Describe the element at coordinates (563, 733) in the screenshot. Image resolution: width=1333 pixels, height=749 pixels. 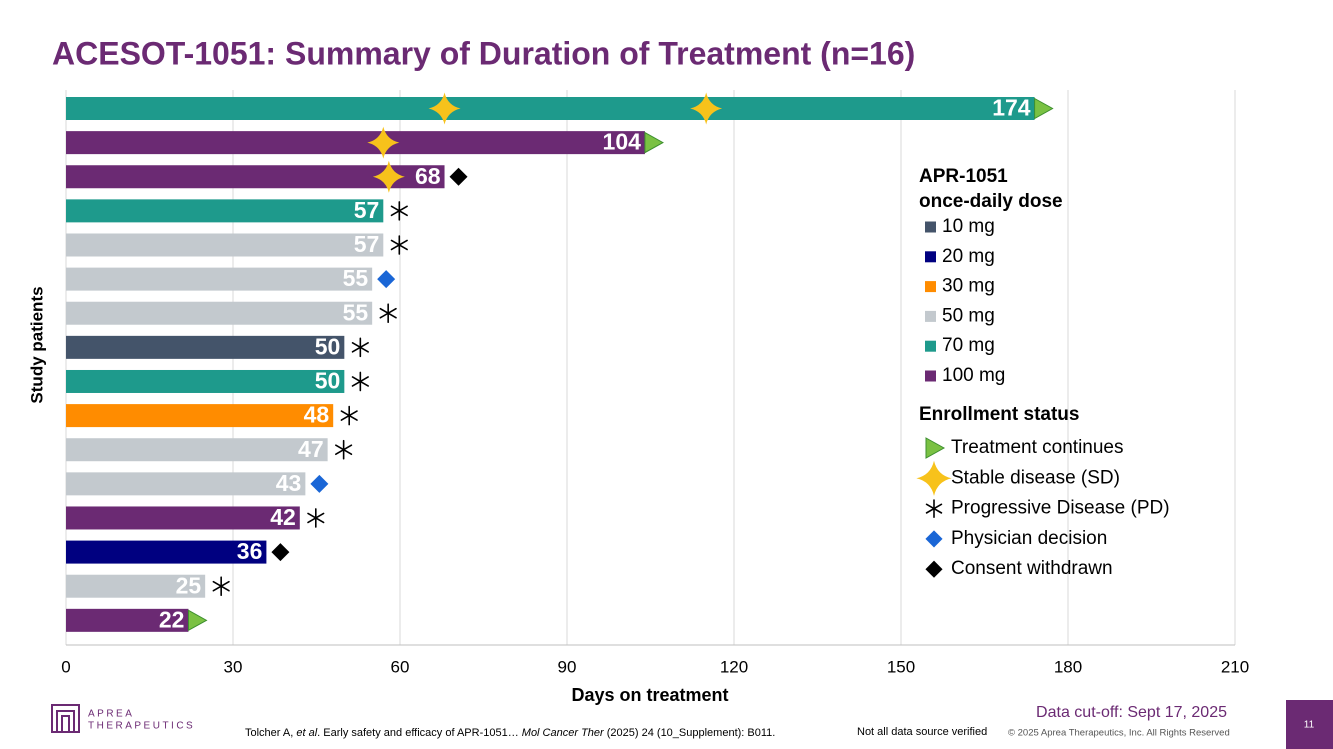
I see `citation-part: Mol Cancer Ther` at that location.